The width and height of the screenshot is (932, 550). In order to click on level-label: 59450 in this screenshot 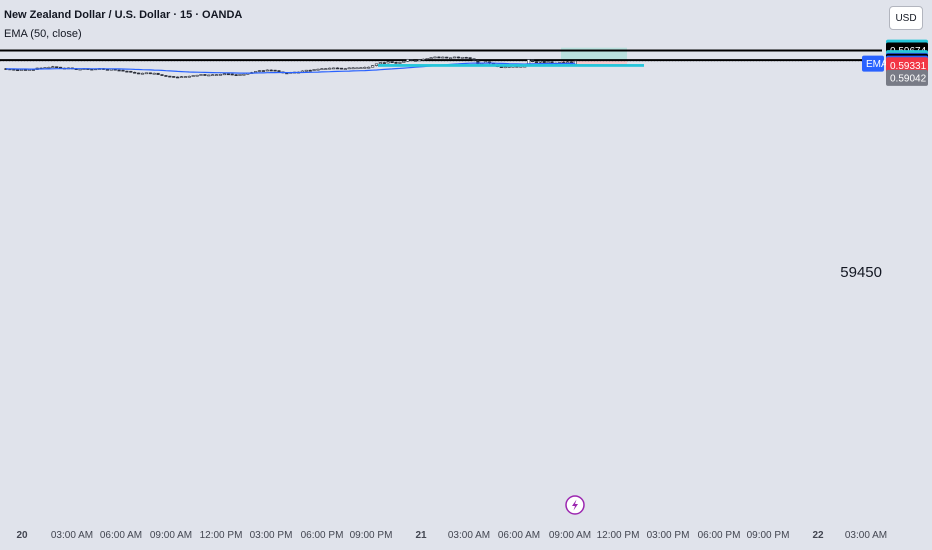, I will do `click(861, 272)`.